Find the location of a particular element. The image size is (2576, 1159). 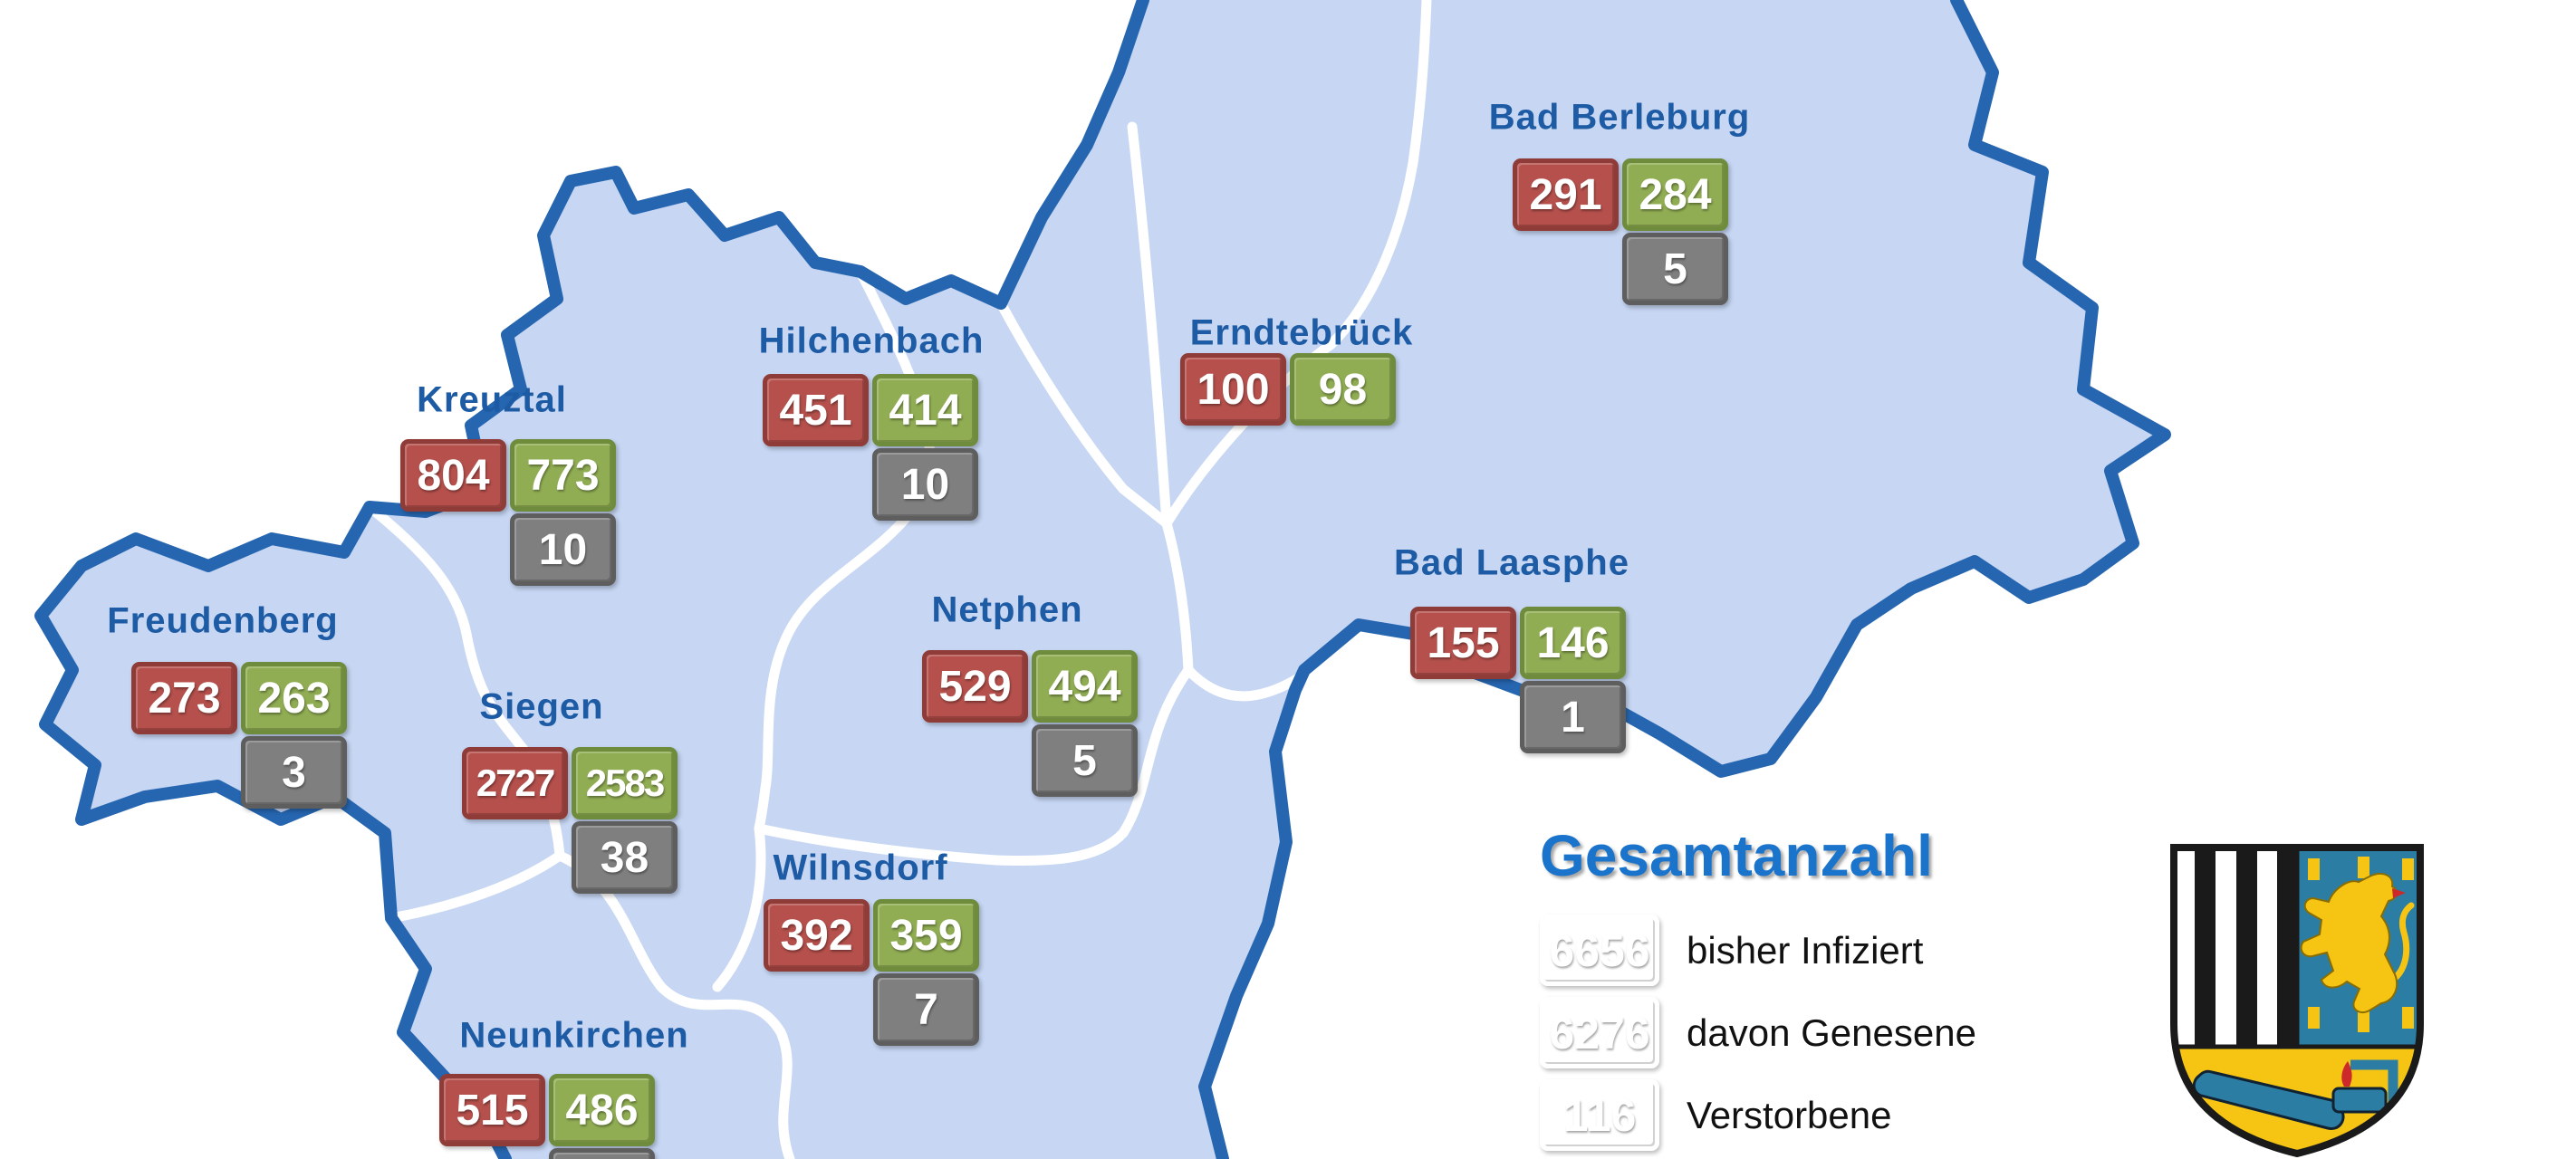

municipality-name-hilchenbach: Hilchenbach is located at coordinates (871, 341).